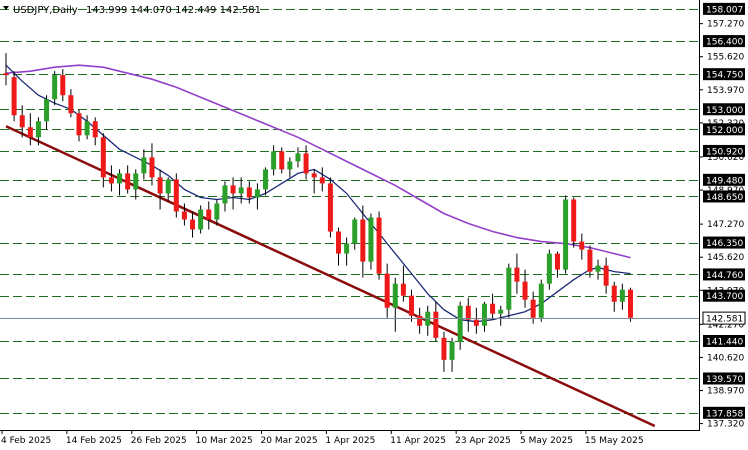  I want to click on current-box-bg, so click(724, 318).